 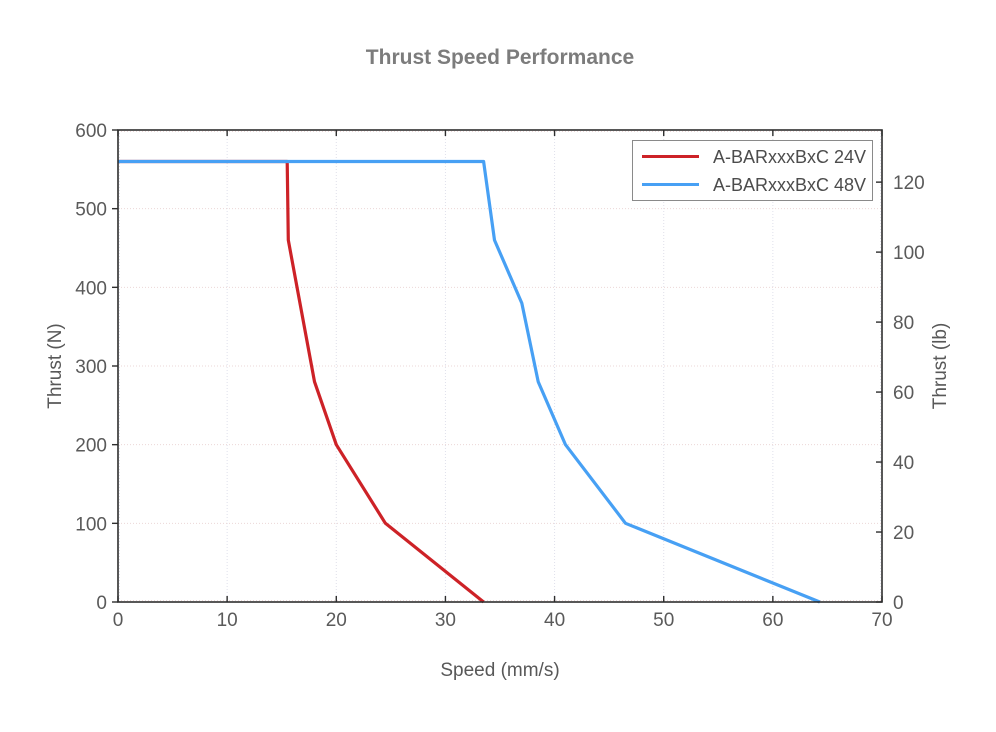 What do you see at coordinates (663, 620) in the screenshot?
I see `x-tick-label: 50` at bounding box center [663, 620].